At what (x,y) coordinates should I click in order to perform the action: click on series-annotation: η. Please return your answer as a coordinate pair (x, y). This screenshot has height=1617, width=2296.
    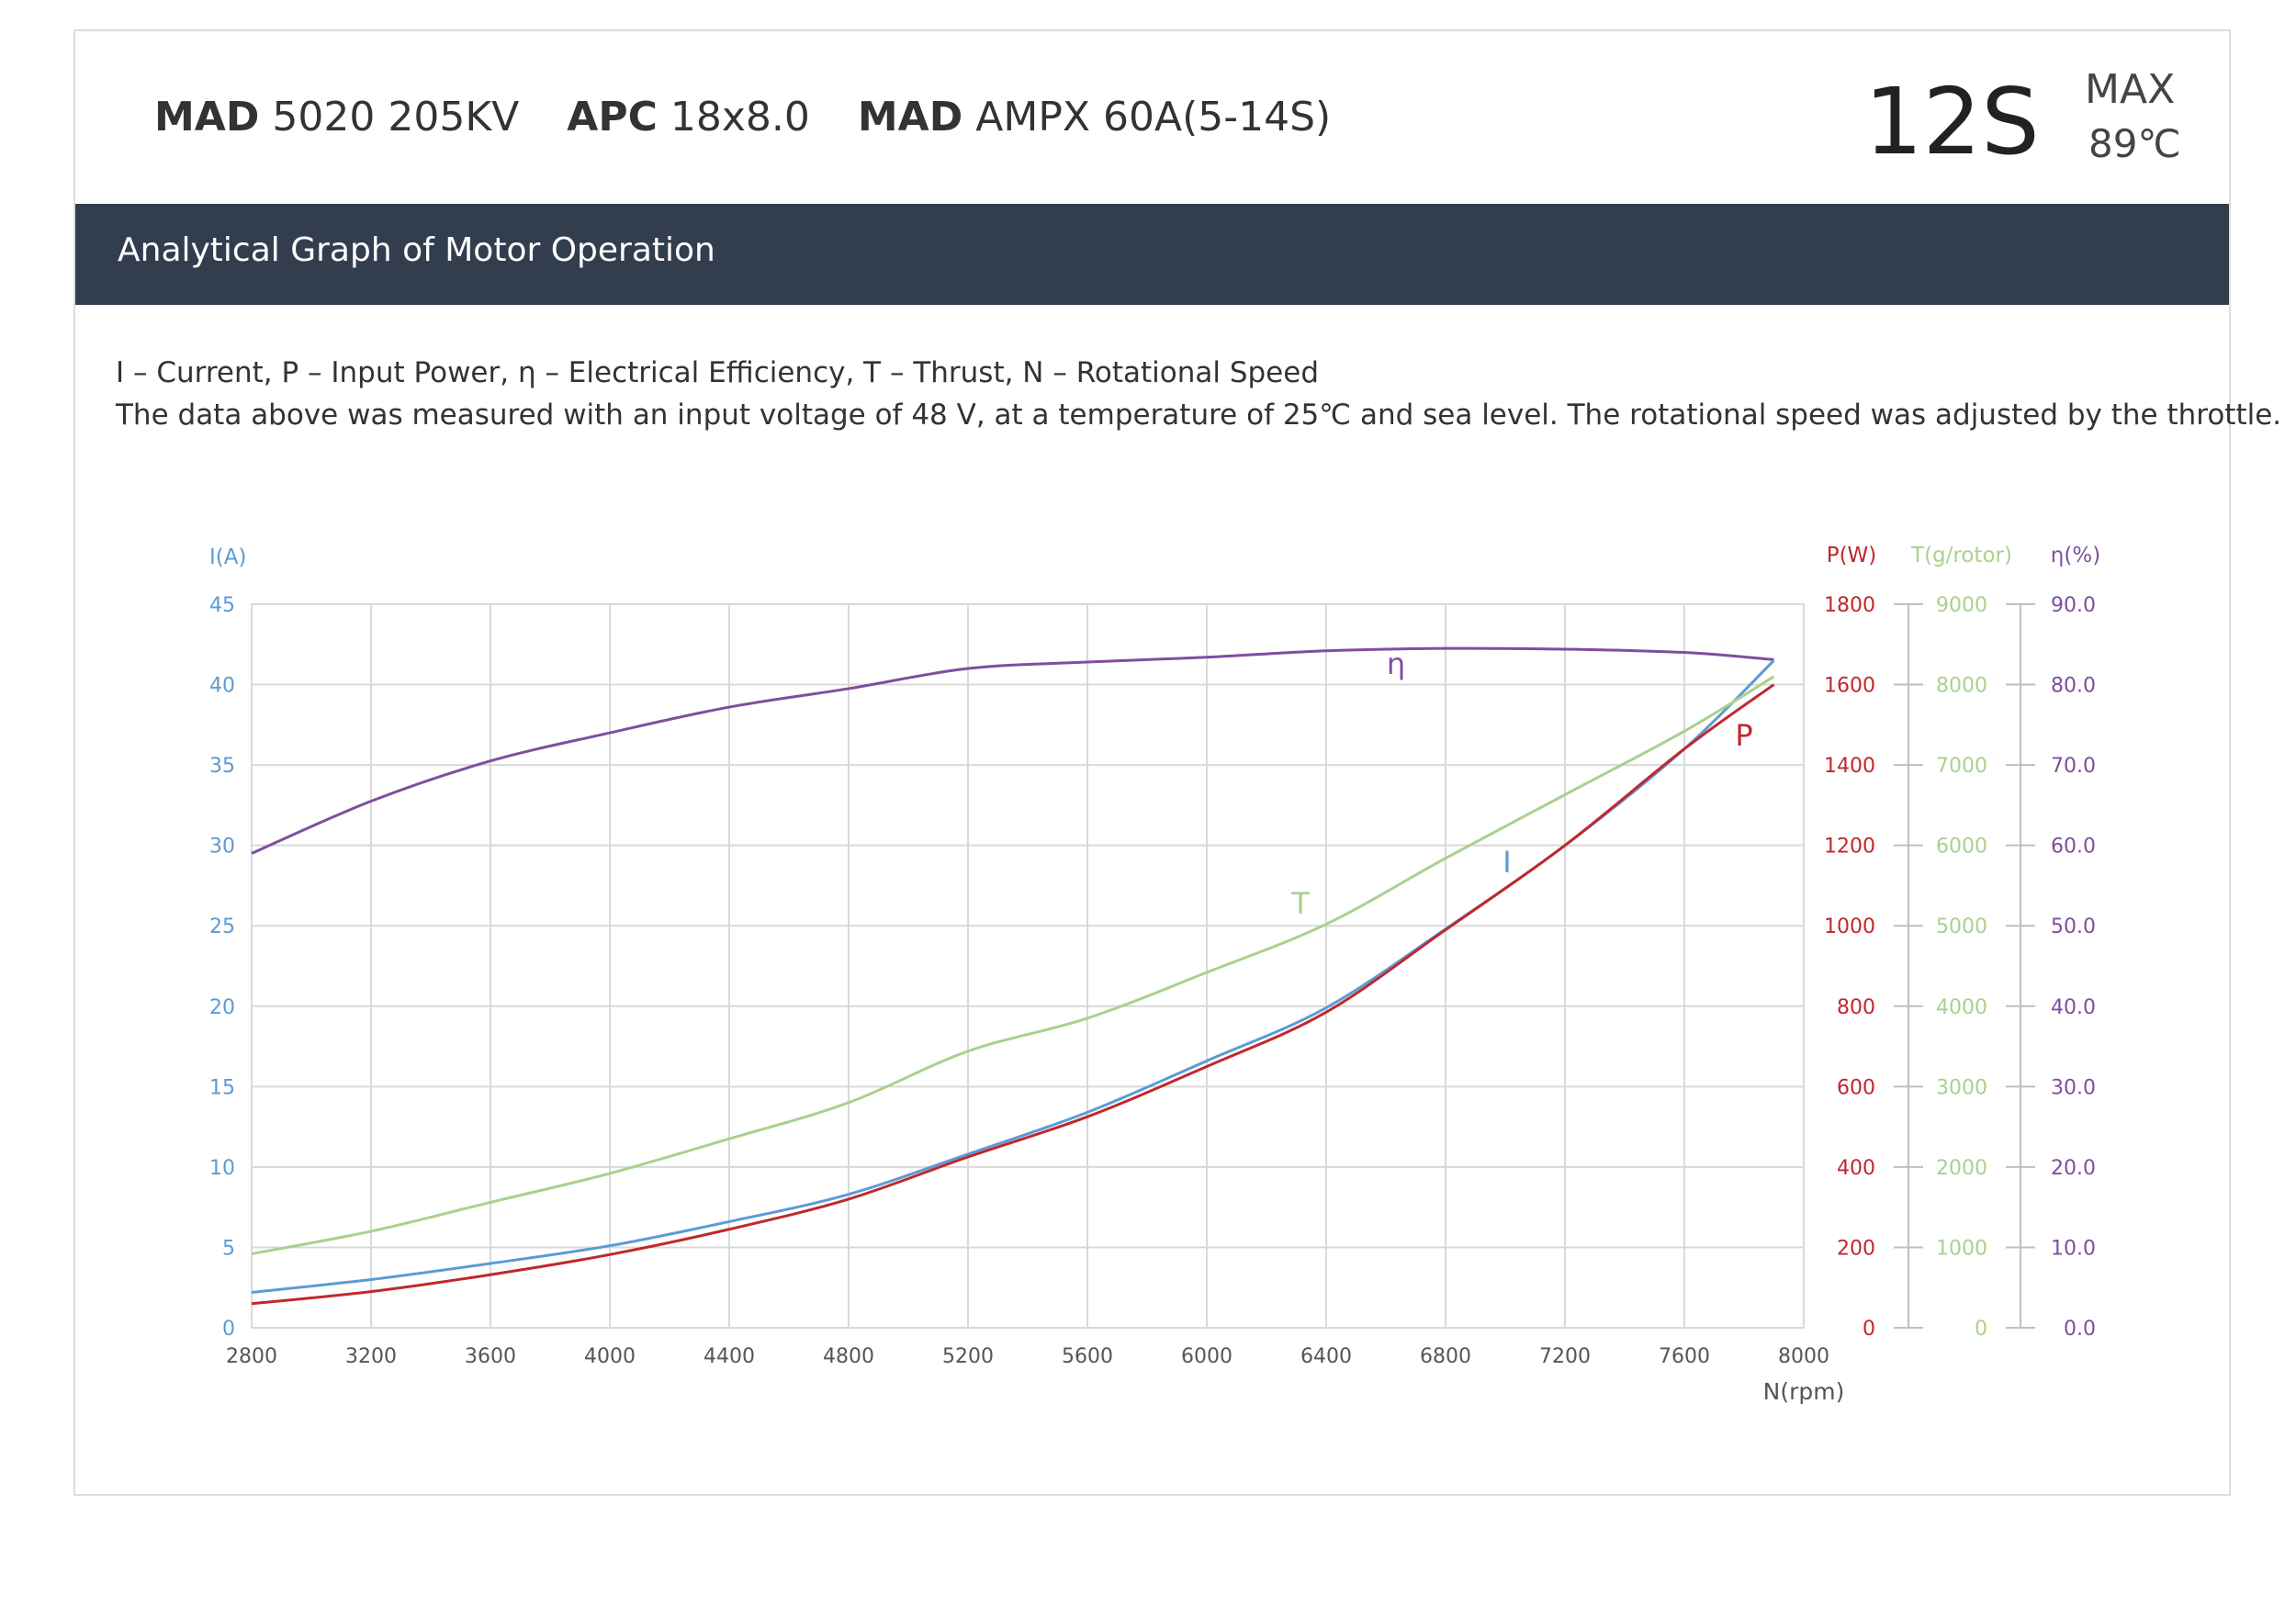
    Looking at the image, I should click on (1396, 663).